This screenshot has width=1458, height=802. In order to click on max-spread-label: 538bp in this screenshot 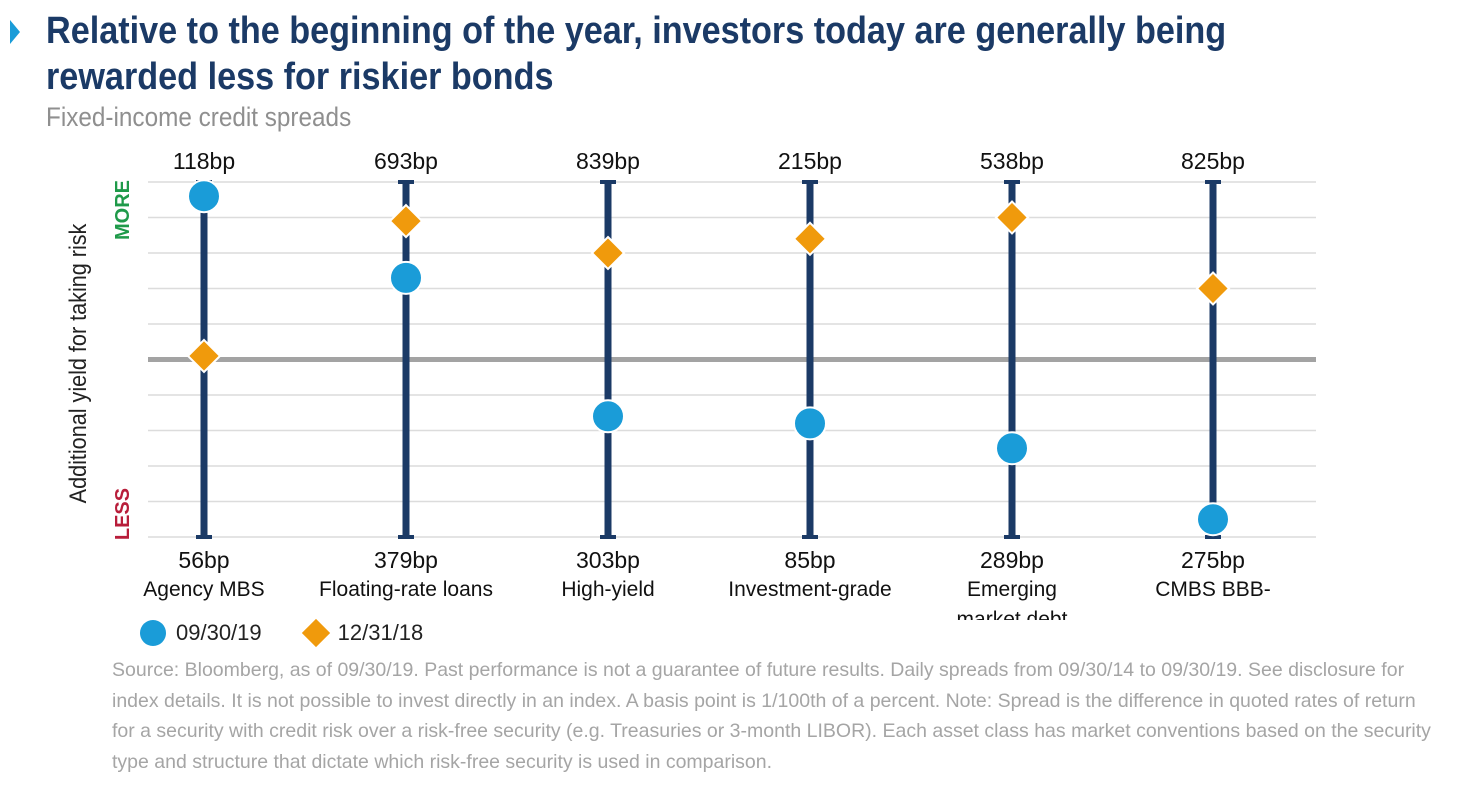, I will do `click(1012, 161)`.